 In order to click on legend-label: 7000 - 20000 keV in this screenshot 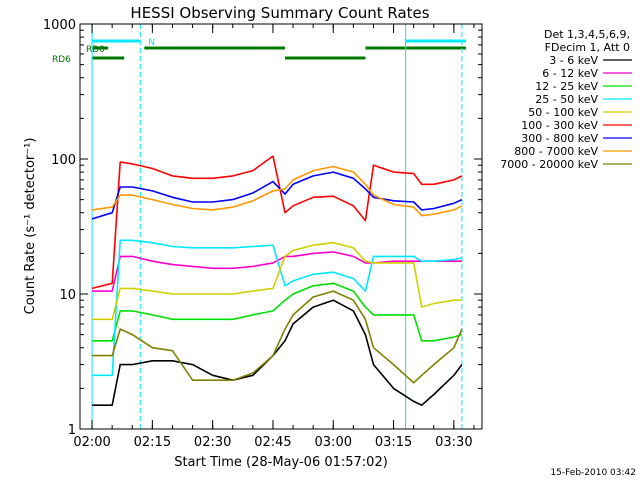, I will do `click(549, 164)`.